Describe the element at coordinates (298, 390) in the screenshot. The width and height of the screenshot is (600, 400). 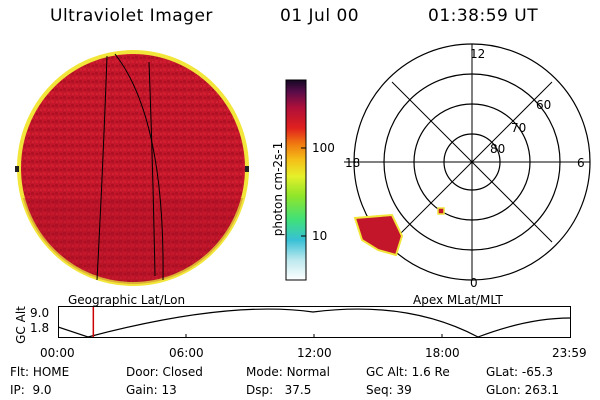
I see `dsp-value: 37.5` at that location.